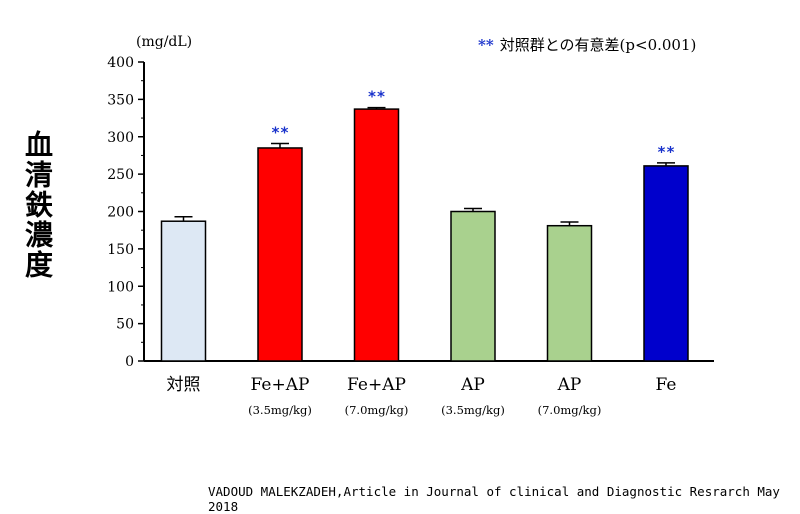 This screenshot has height=514, width=800. I want to click on y-tick-label: 200, so click(120, 213).